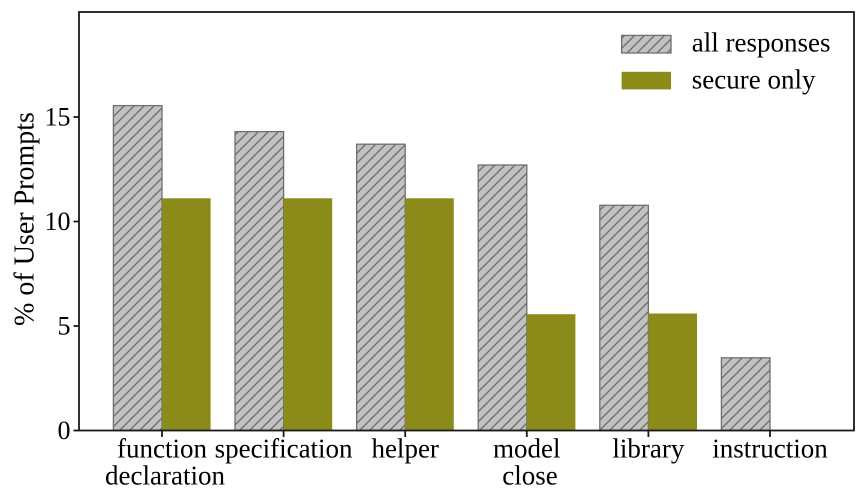  I want to click on svg-text: function, so click(162, 449).